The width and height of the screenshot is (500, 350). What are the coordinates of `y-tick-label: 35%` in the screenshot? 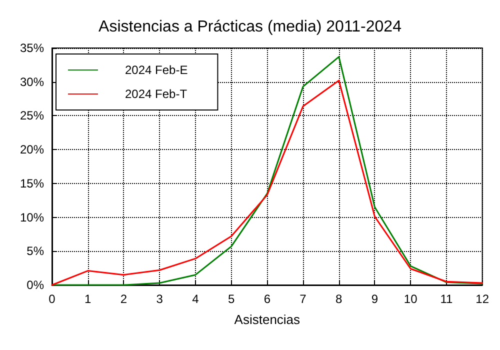 It's located at (32, 48).